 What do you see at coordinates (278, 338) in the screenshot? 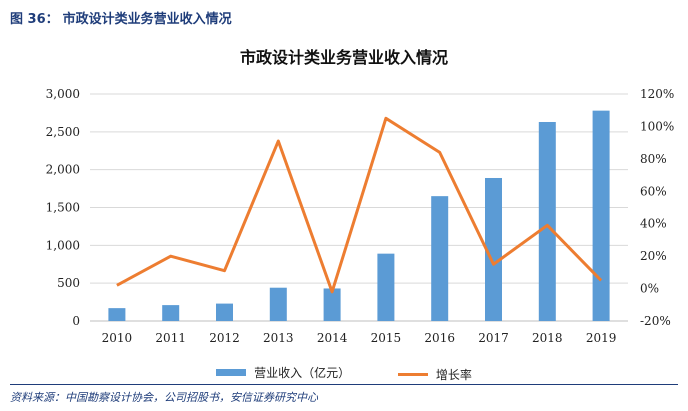
I see `x-tick-label: 2013` at bounding box center [278, 338].